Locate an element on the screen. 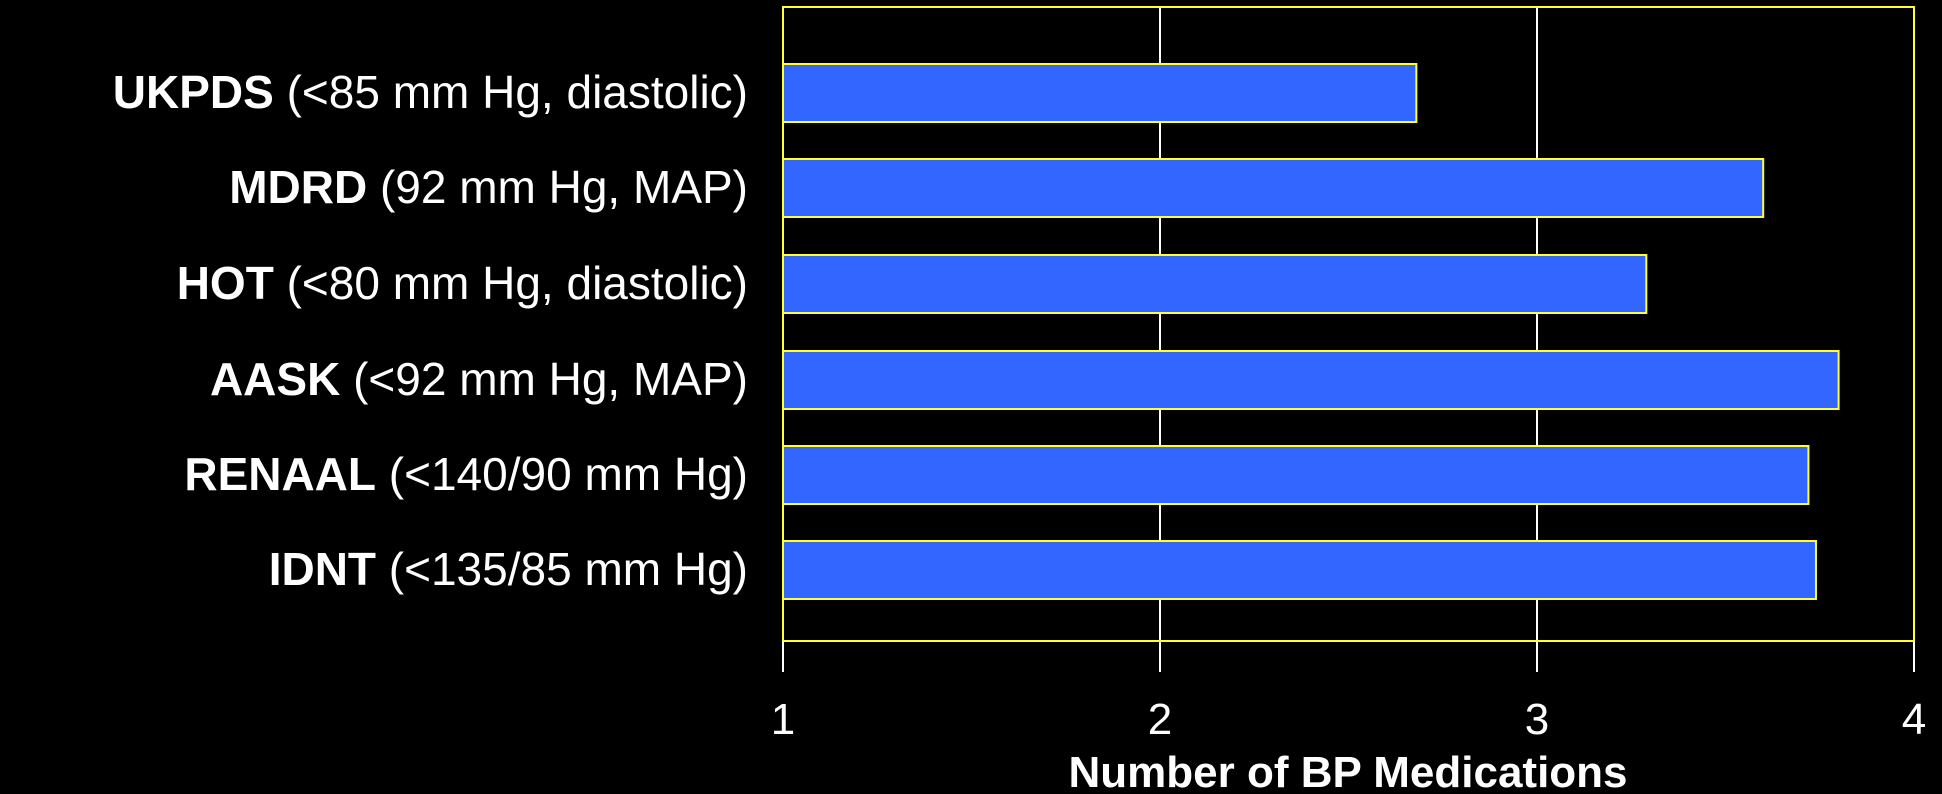 This screenshot has width=1942, height=794. study-name: HOT is located at coordinates (225, 283).